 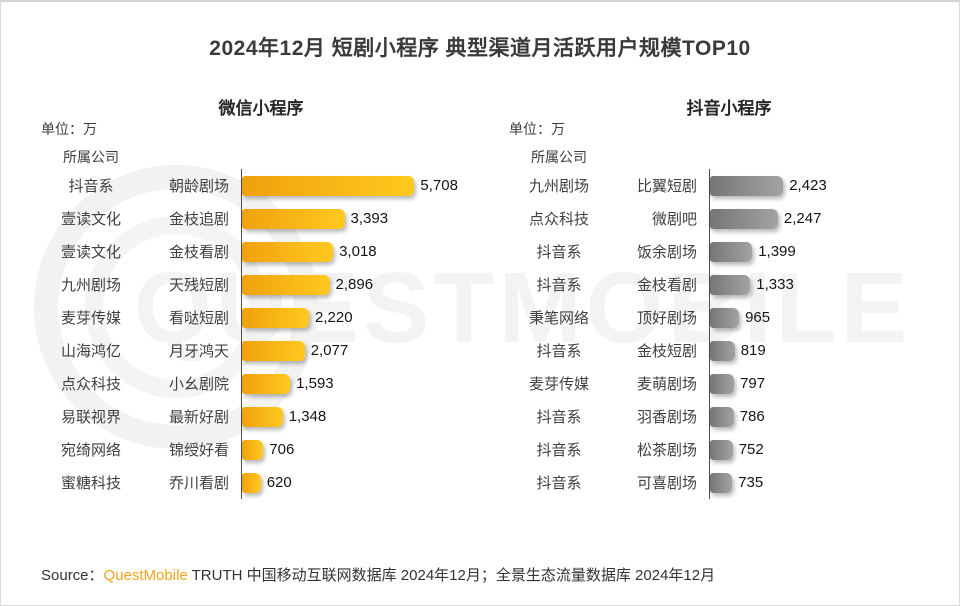 What do you see at coordinates (307, 416) in the screenshot?
I see `value-label: 1,348` at bounding box center [307, 416].